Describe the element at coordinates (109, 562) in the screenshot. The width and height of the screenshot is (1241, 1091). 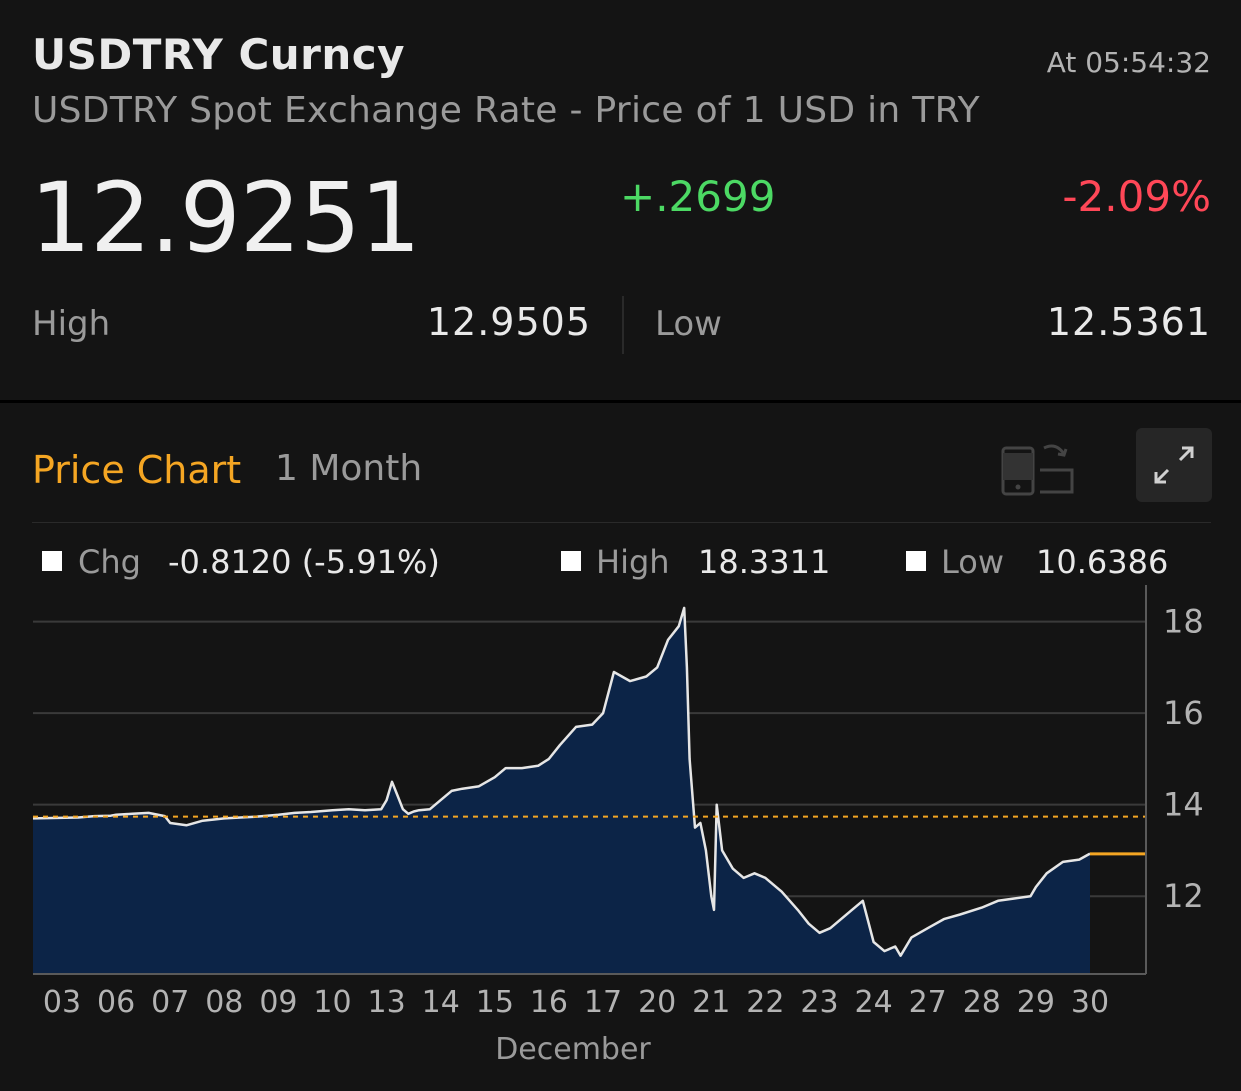
I see `chg-legend-label: Chg` at that location.